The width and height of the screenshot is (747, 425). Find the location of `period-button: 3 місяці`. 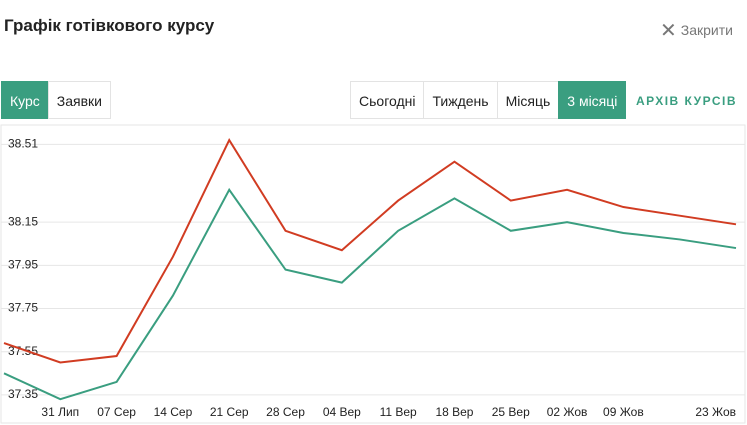

period-button: 3 місяці is located at coordinates (592, 100).